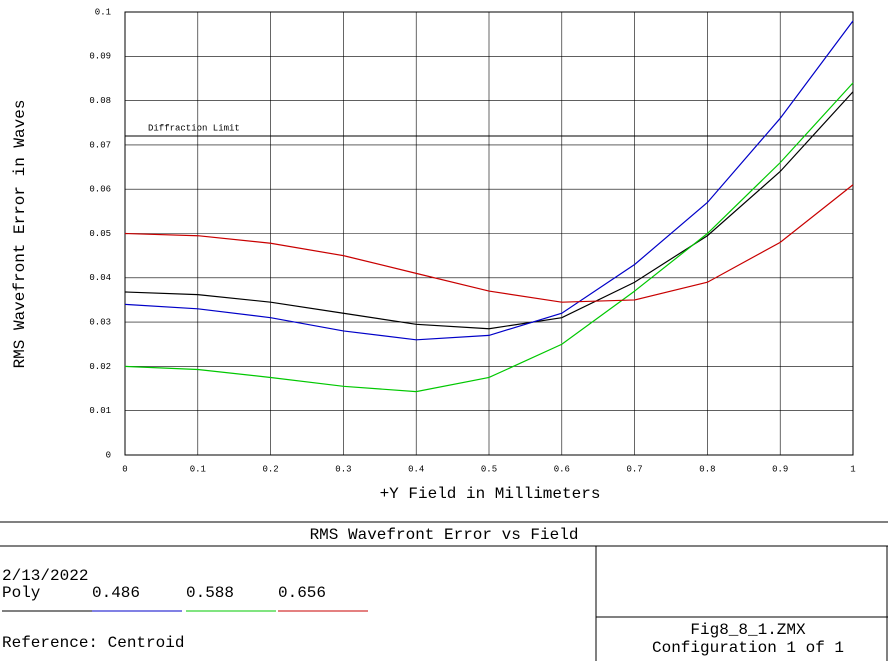  What do you see at coordinates (198, 469) in the screenshot?
I see `x-tick-label: 0.1` at bounding box center [198, 469].